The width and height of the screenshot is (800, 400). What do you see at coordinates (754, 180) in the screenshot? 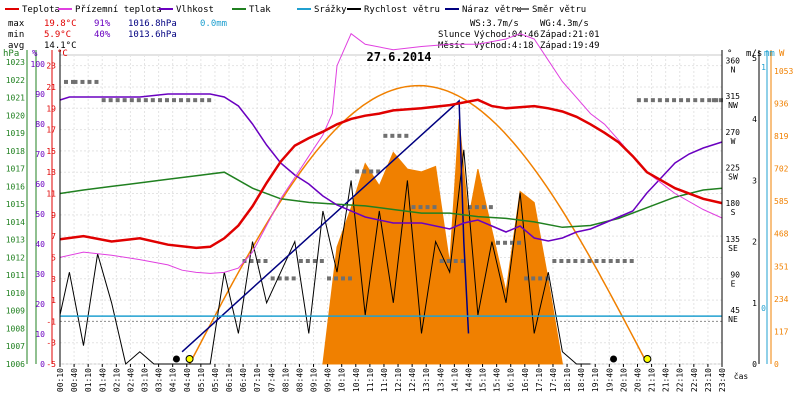
I see `axis-ms-tick: 3` at bounding box center [754, 180].